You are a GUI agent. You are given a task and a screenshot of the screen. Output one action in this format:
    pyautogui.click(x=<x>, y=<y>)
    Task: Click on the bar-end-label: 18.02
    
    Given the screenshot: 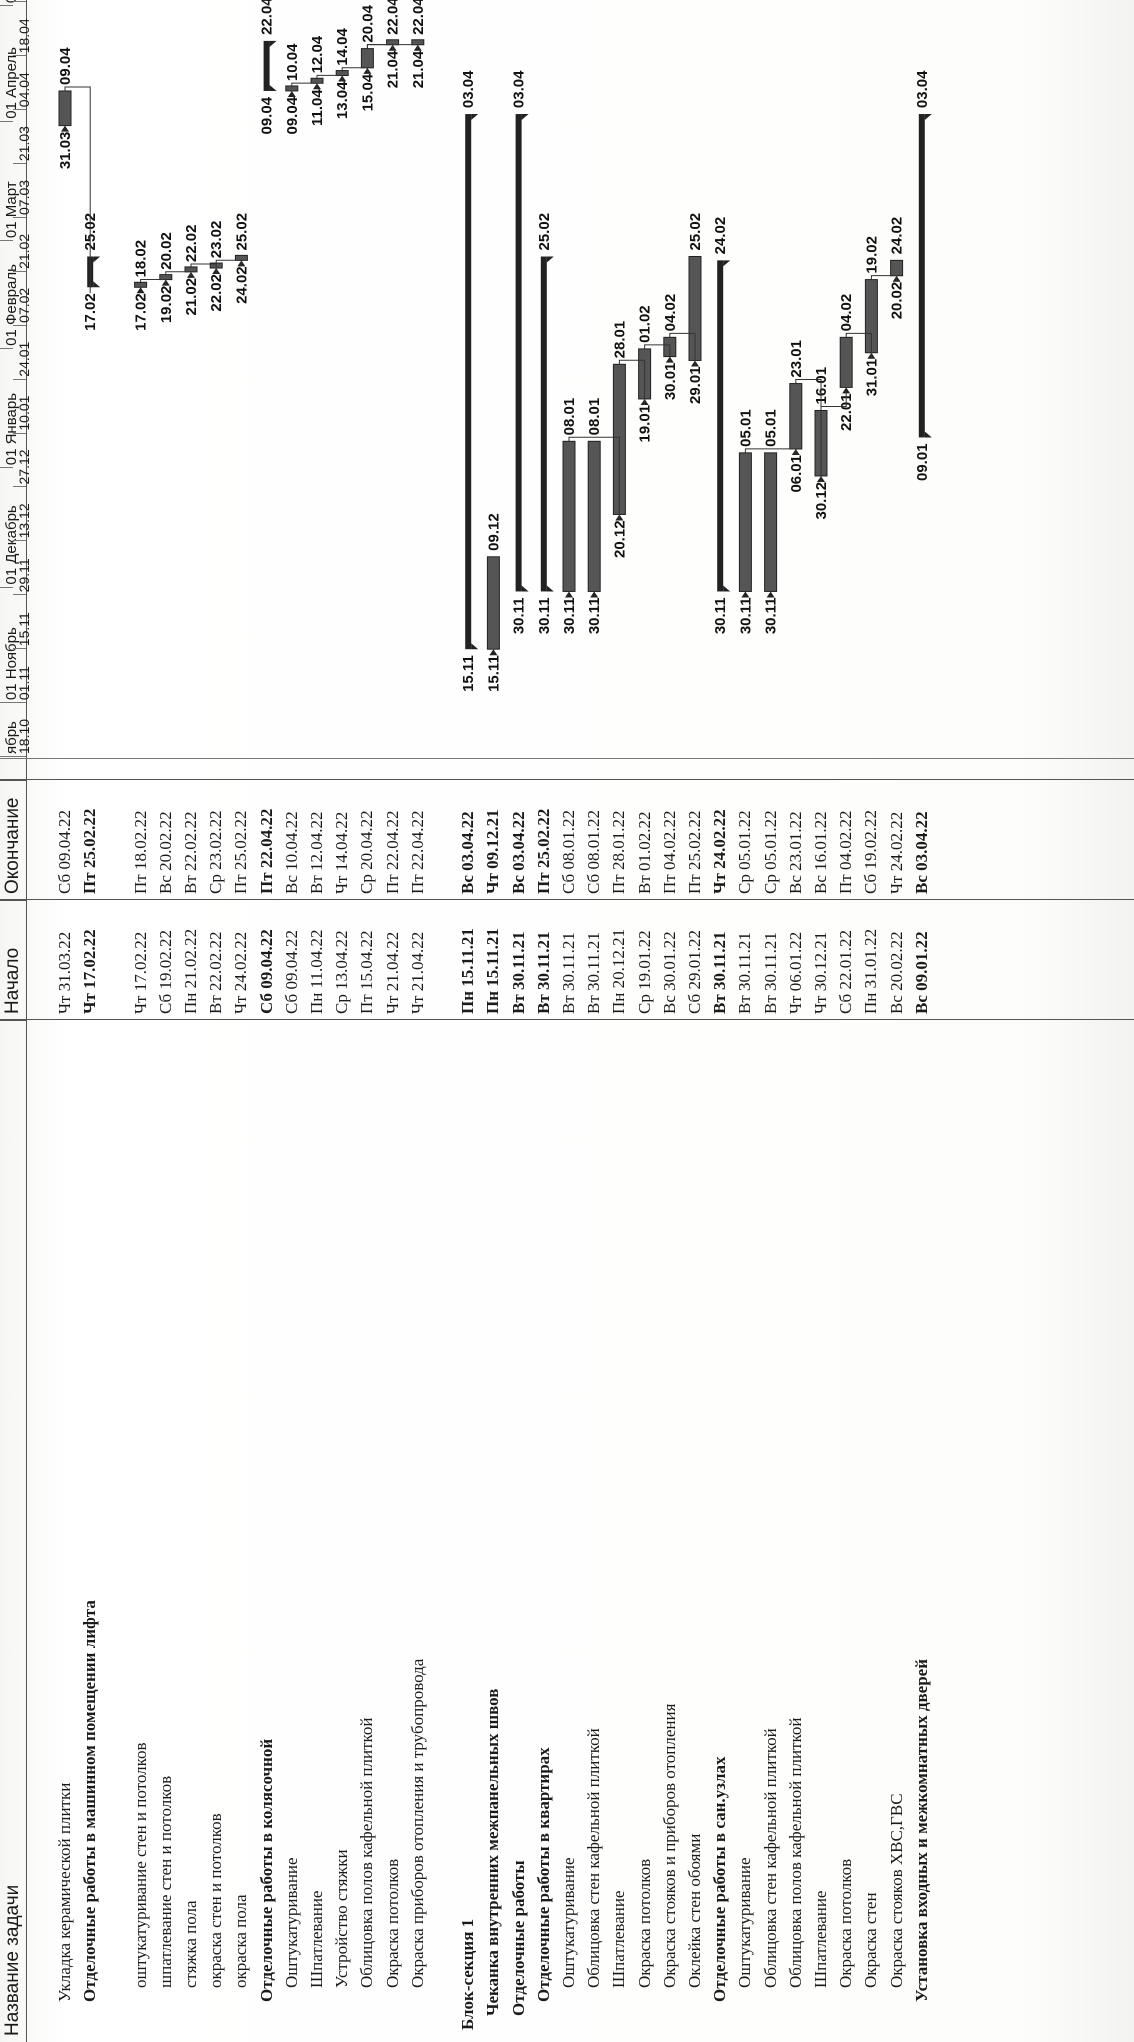 What is the action you would take?
    pyautogui.click(x=141, y=259)
    